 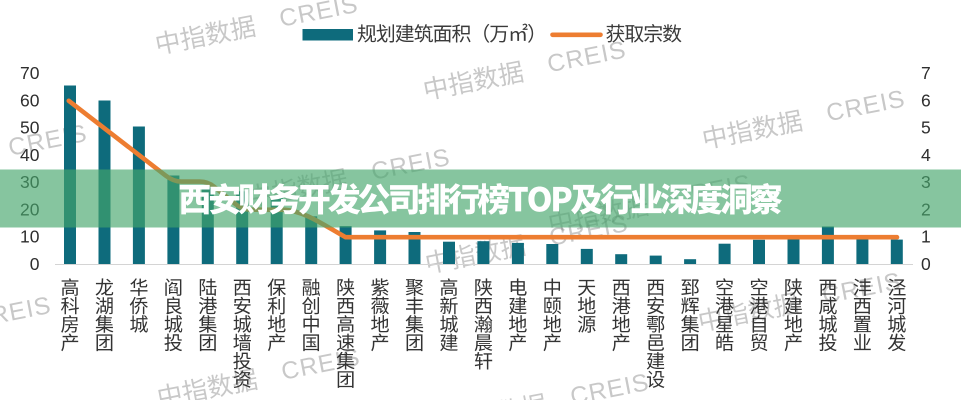 I want to click on svg-text: 40, so click(x=30, y=155).